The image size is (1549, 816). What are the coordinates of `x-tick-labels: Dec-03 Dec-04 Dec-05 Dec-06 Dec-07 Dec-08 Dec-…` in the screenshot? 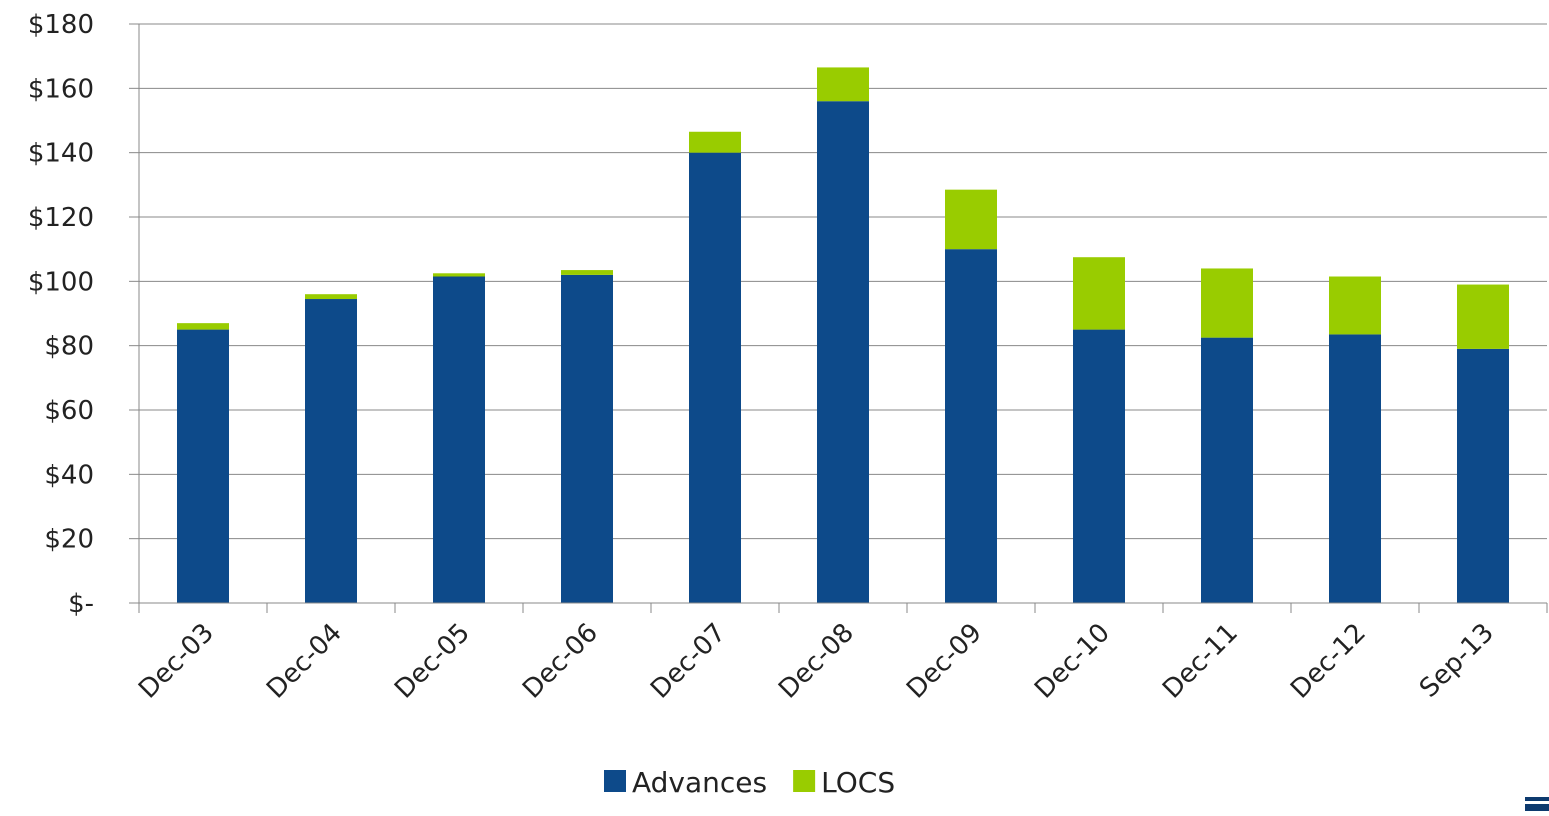 It's located at (816, 661).